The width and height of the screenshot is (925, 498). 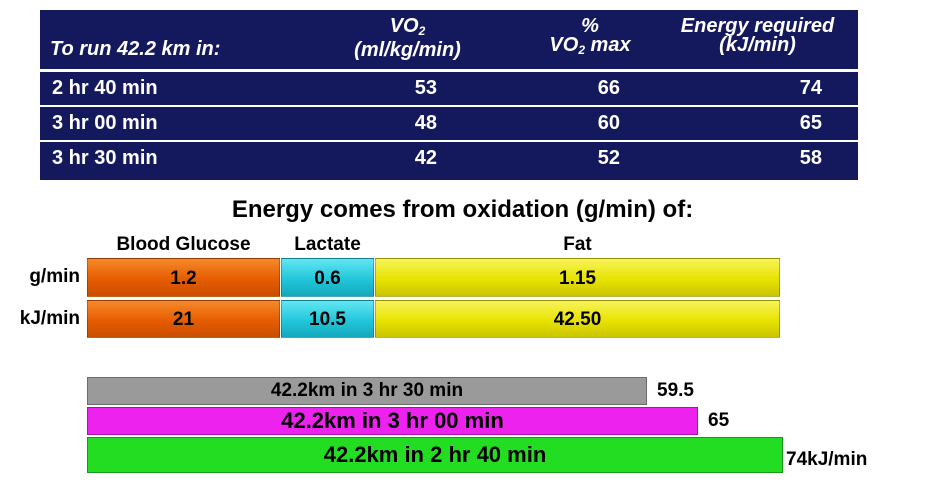 I want to click on table-row: 3 hr 30 min 42 52 58, so click(x=449, y=161).